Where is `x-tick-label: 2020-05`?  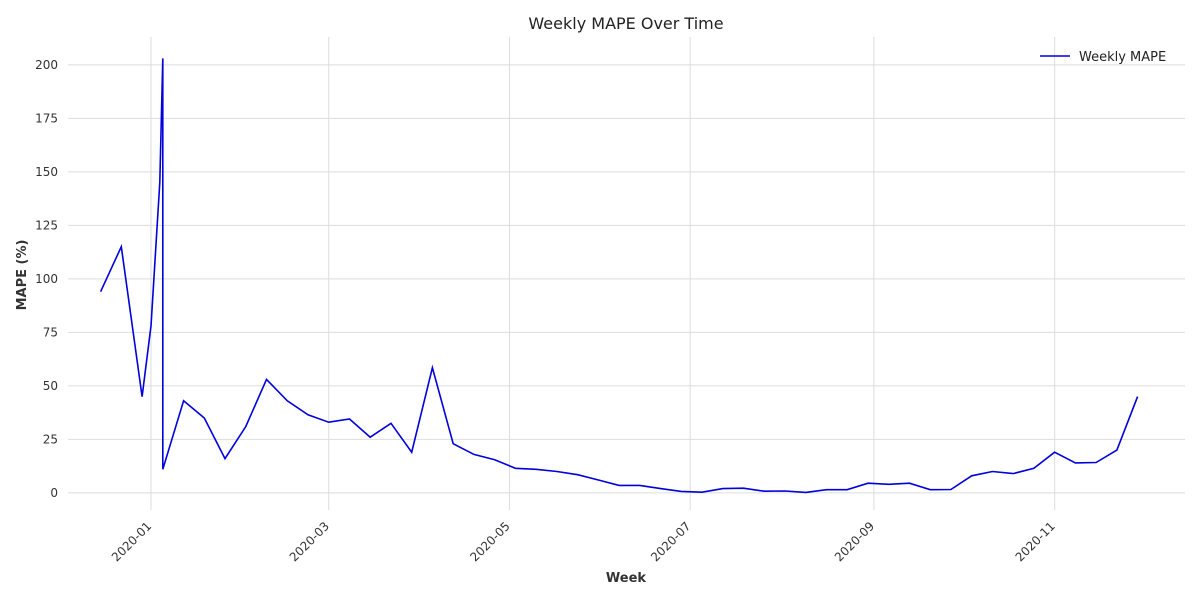
x-tick-label: 2020-05 is located at coordinates (489, 541).